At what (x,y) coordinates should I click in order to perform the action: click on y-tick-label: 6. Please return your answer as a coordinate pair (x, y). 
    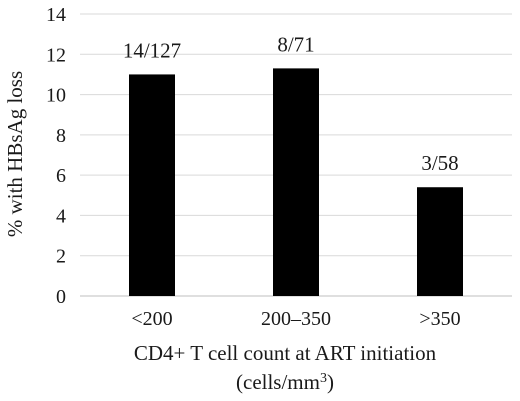
    Looking at the image, I should click on (61, 176).